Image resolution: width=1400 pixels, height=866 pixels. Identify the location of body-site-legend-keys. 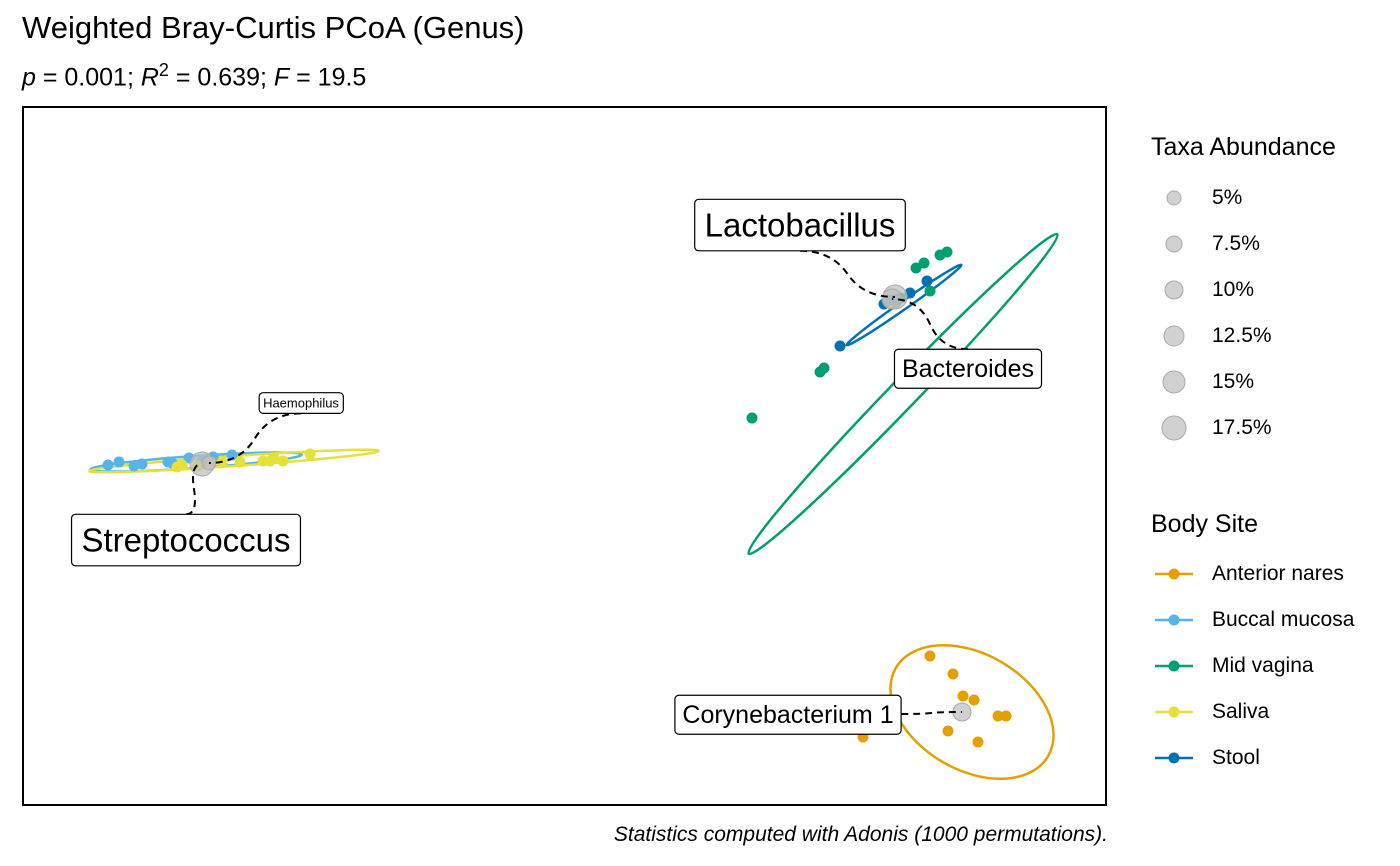
(1174, 666).